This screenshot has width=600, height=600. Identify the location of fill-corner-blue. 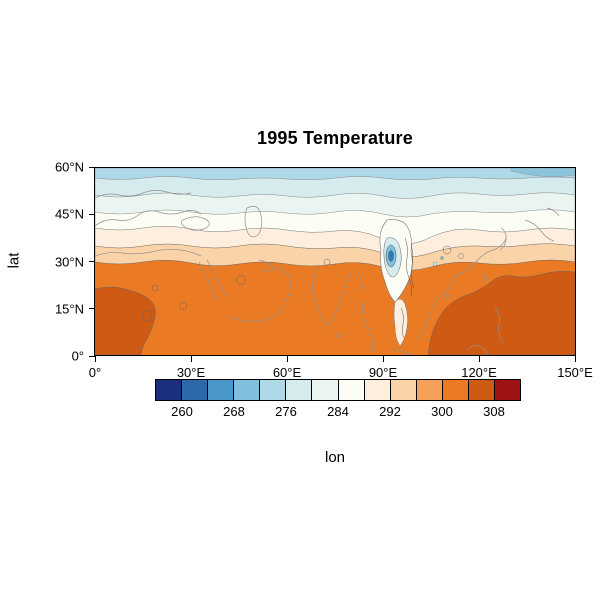
(542, 172).